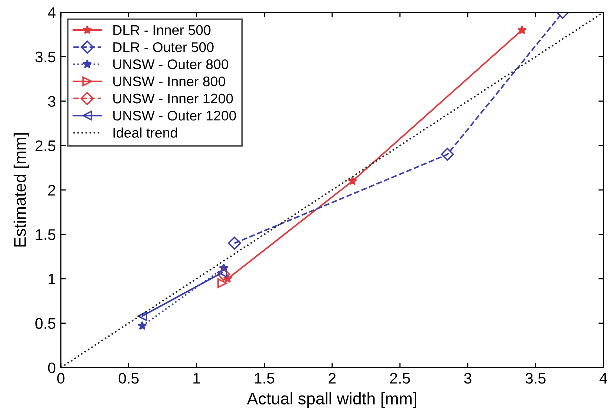 This screenshot has width=611, height=418. What do you see at coordinates (197, 378) in the screenshot?
I see `x-tick-label: 1` at bounding box center [197, 378].